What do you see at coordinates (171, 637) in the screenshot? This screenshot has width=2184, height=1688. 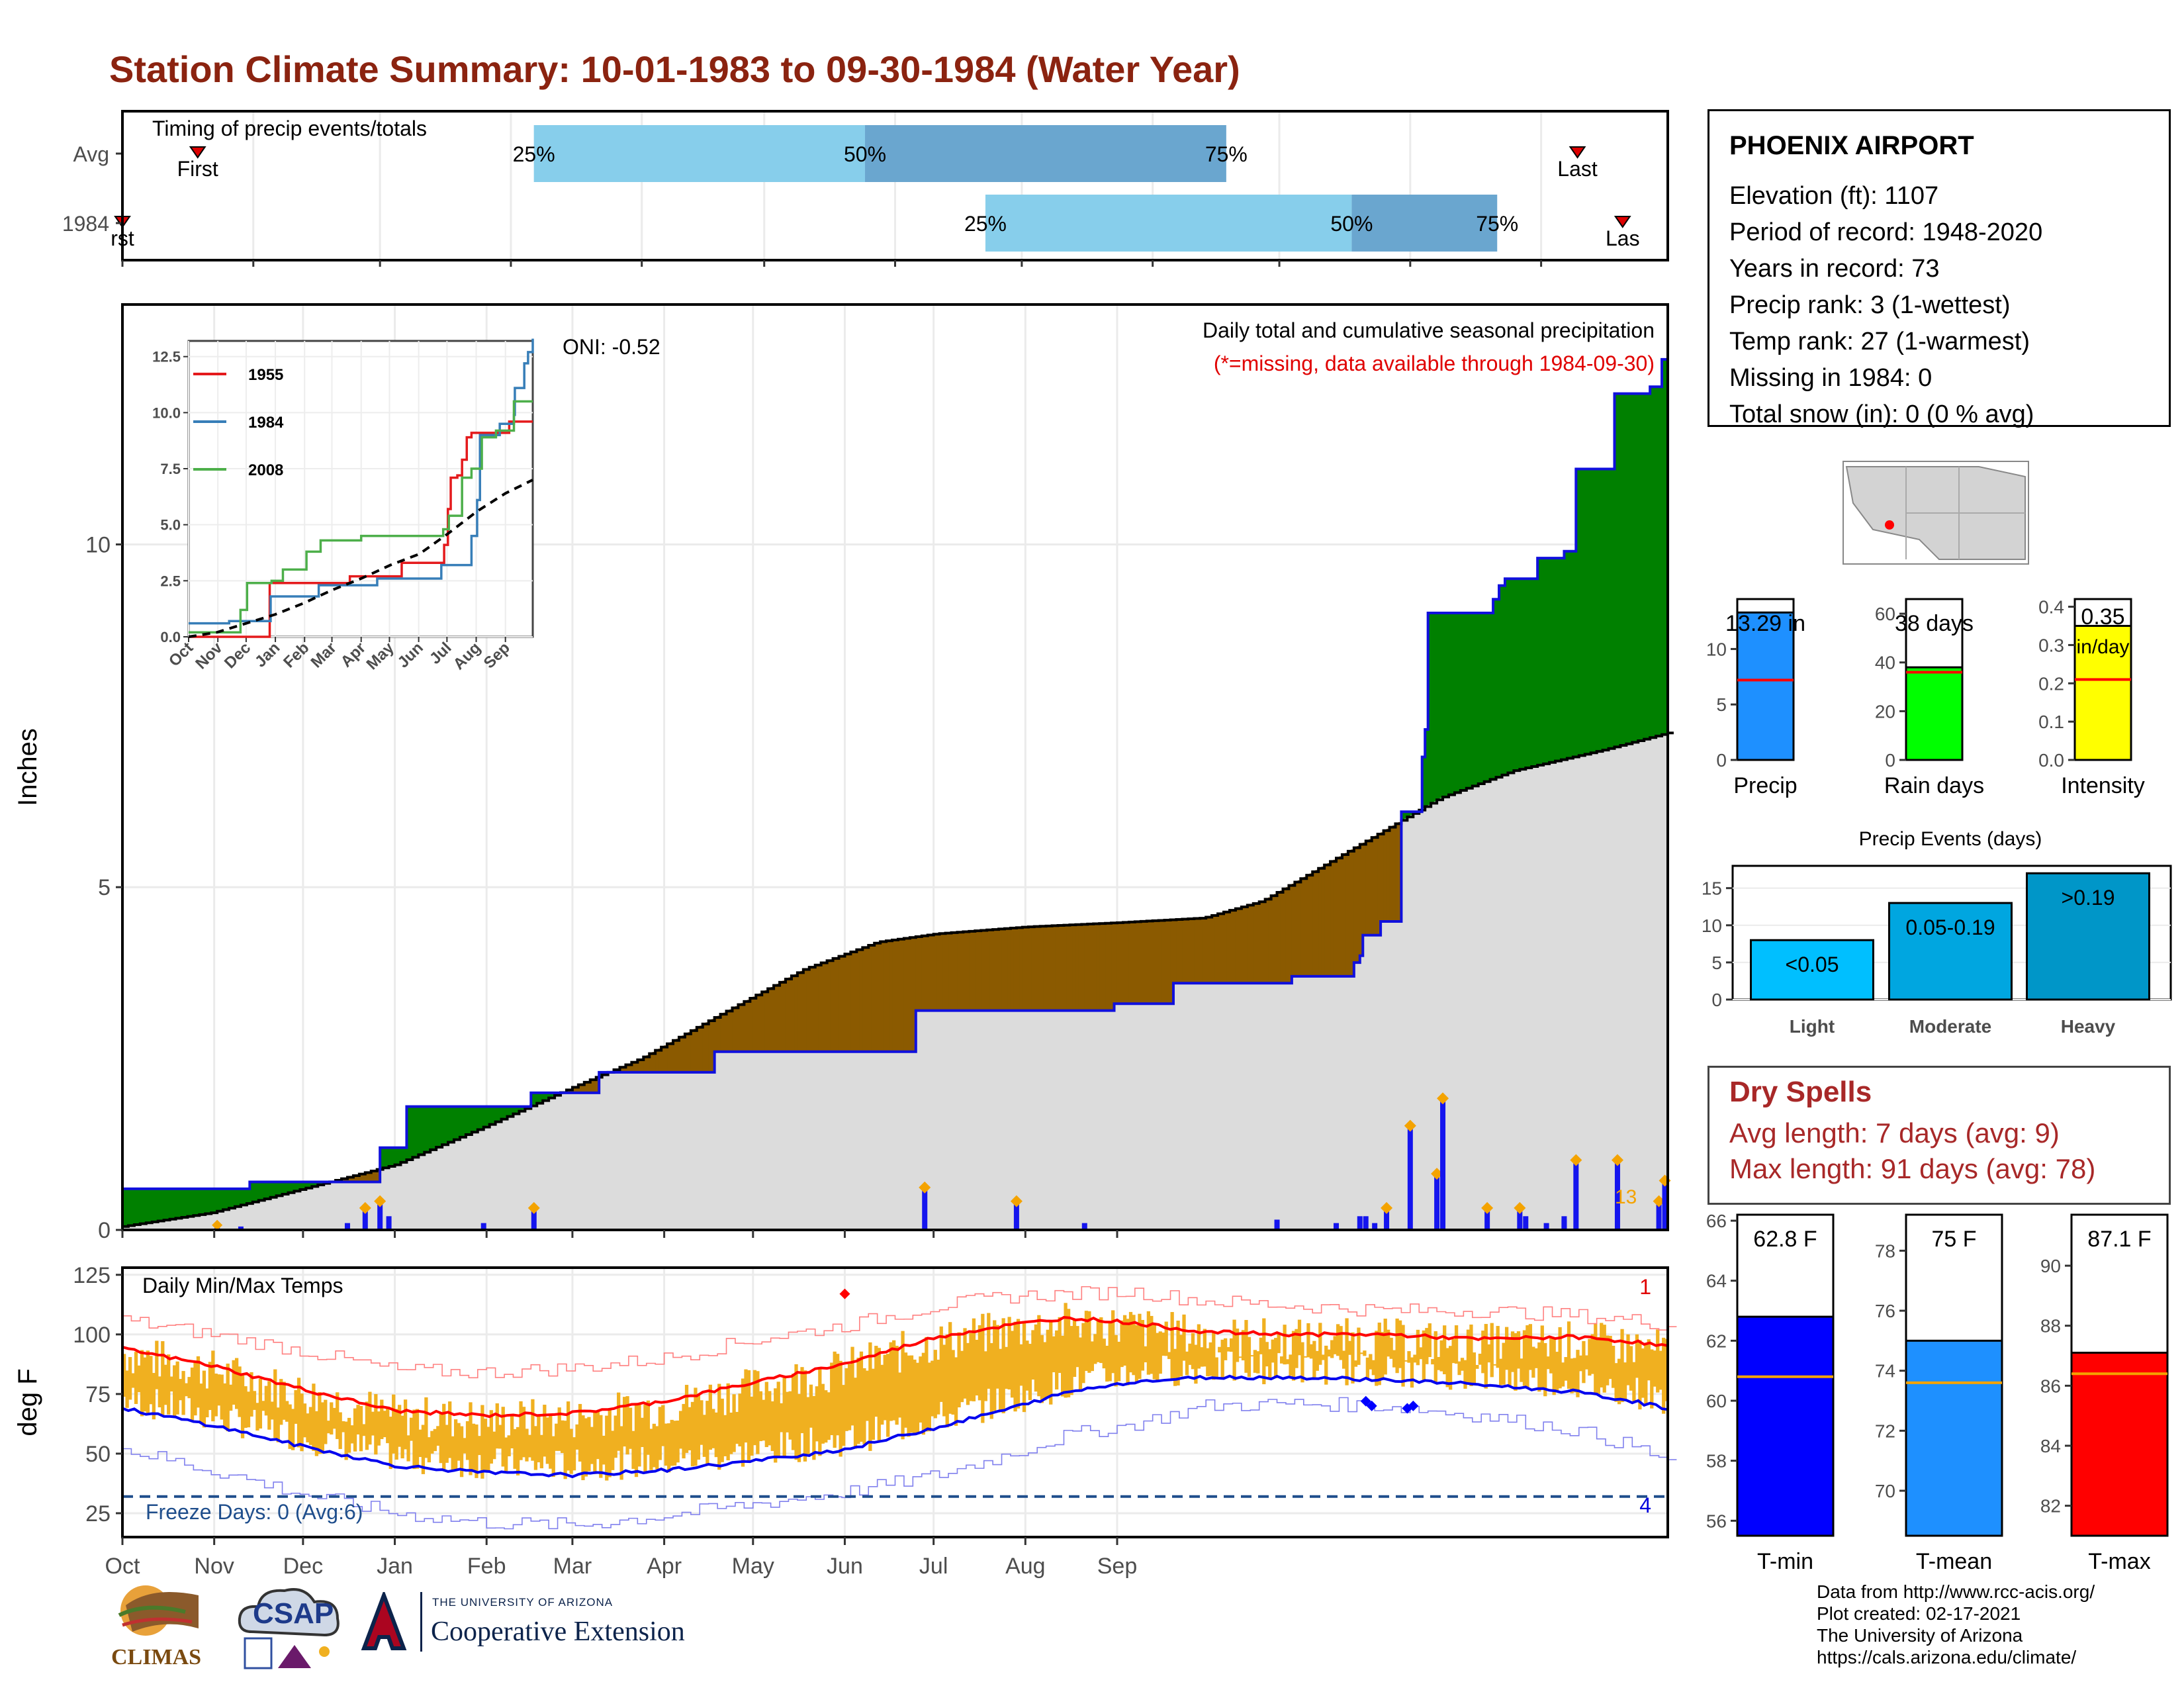 I see `inset-y-tick-label: 0.0` at bounding box center [171, 637].